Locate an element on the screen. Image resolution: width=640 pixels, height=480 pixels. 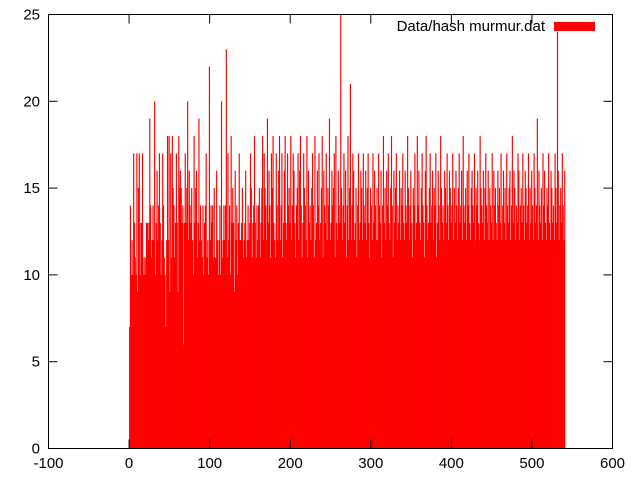
y-tick-label: 5 is located at coordinates (36, 362).